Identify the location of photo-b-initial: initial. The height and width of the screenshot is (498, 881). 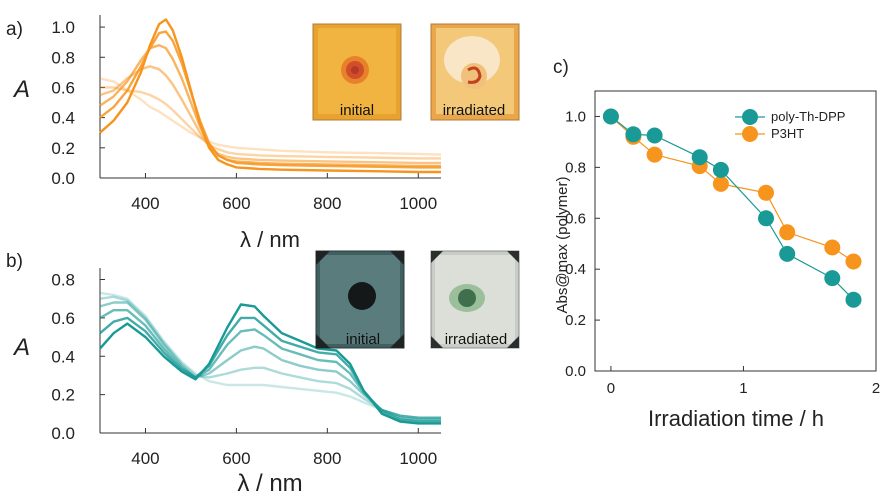
(360, 299).